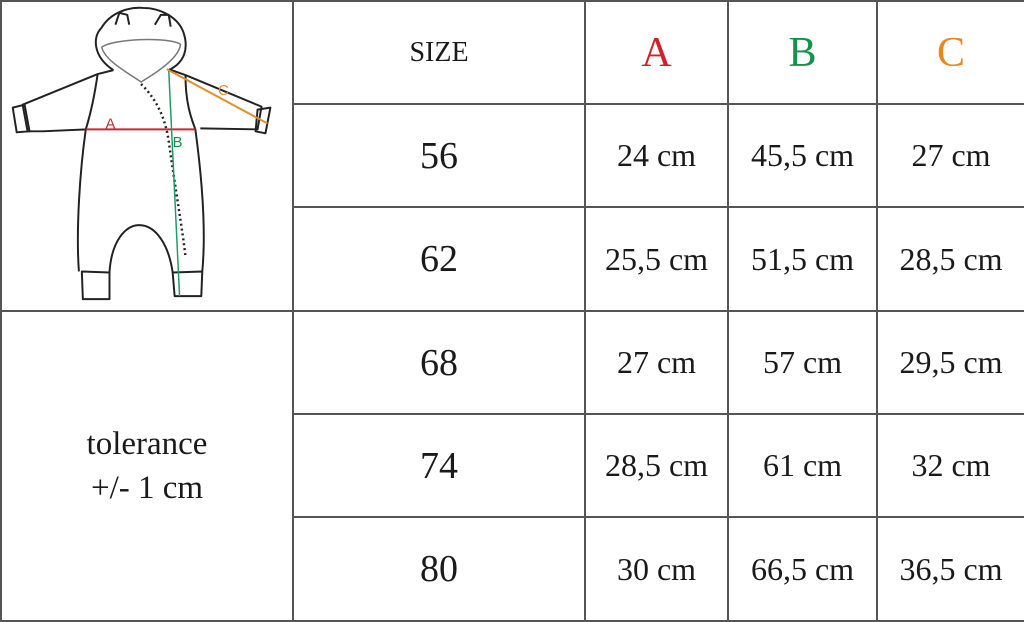  Describe the element at coordinates (87, 172) in the screenshot. I see `body-left` at that location.